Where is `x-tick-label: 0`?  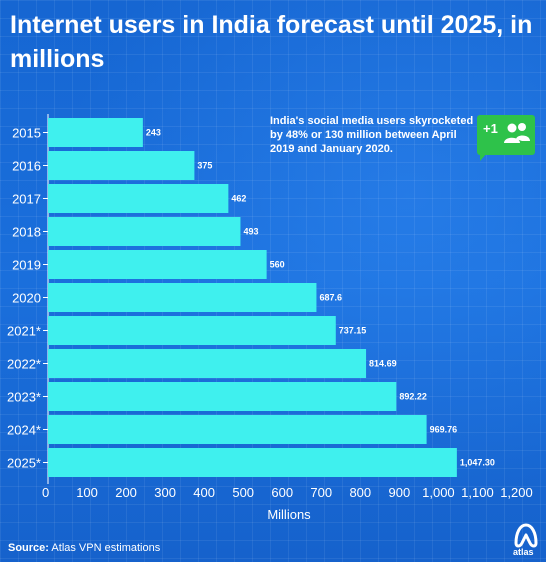
x-tick-label: 0 is located at coordinates (45, 492).